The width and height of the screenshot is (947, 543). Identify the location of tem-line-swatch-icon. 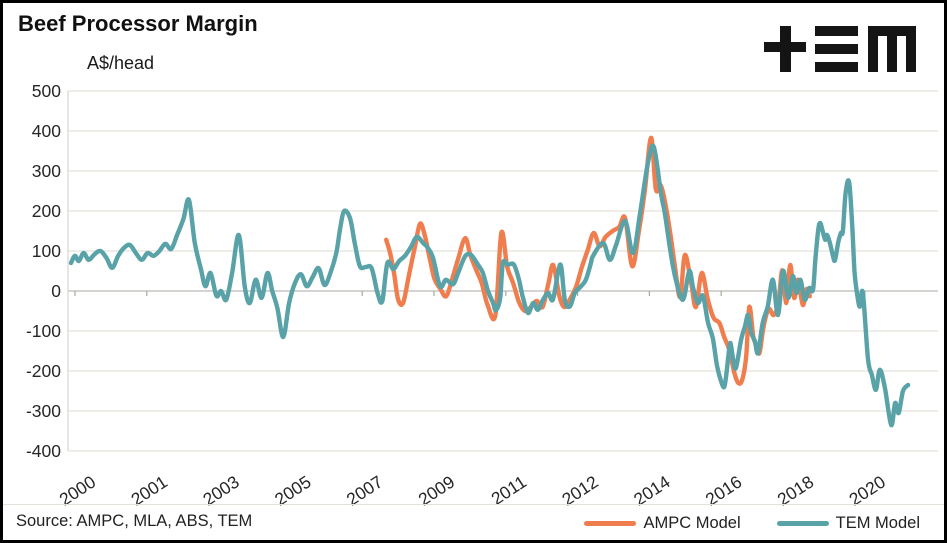
(802, 523).